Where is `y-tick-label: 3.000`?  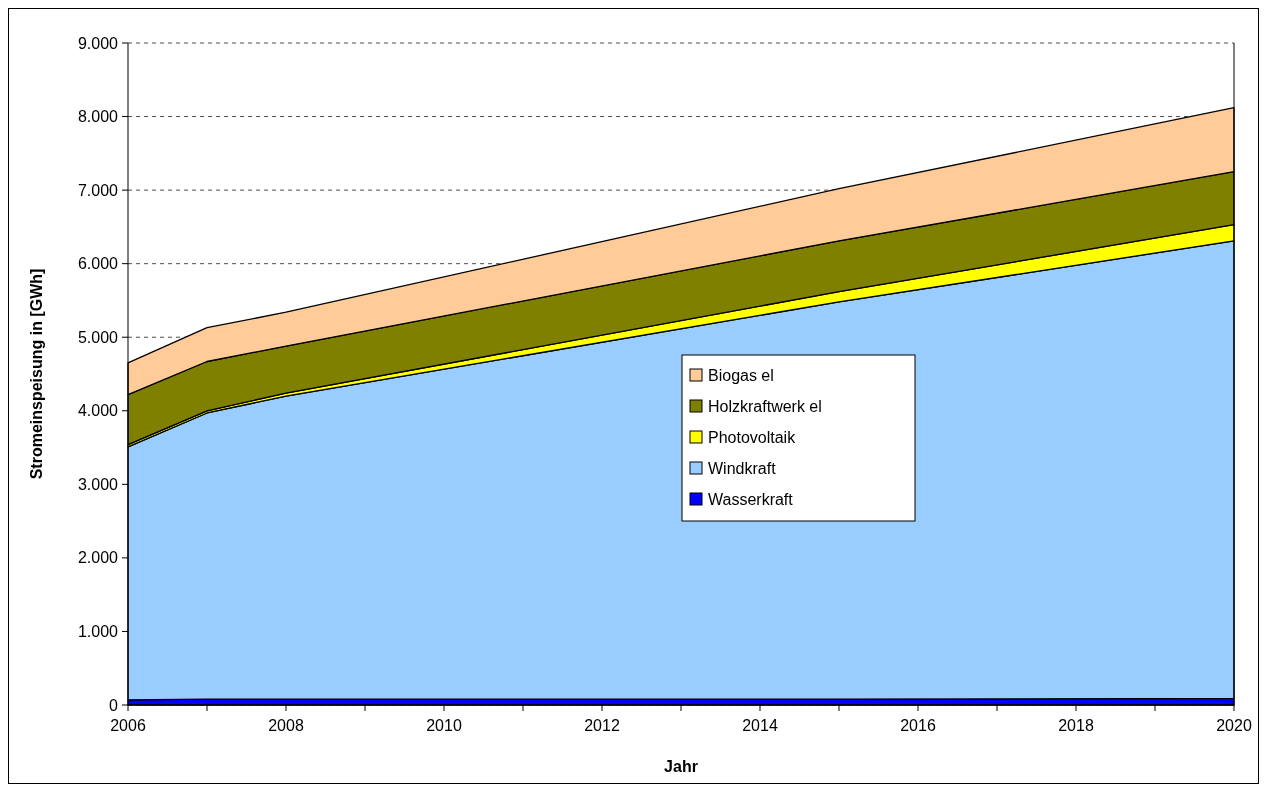 y-tick-label: 3.000 is located at coordinates (98, 484).